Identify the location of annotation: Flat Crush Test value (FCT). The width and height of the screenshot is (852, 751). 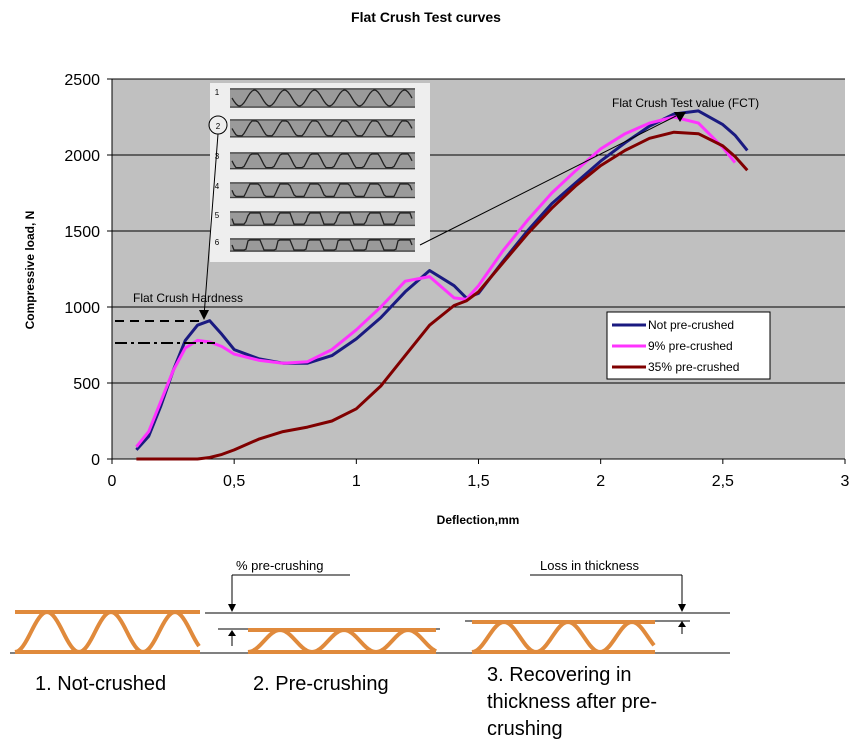
(685, 103).